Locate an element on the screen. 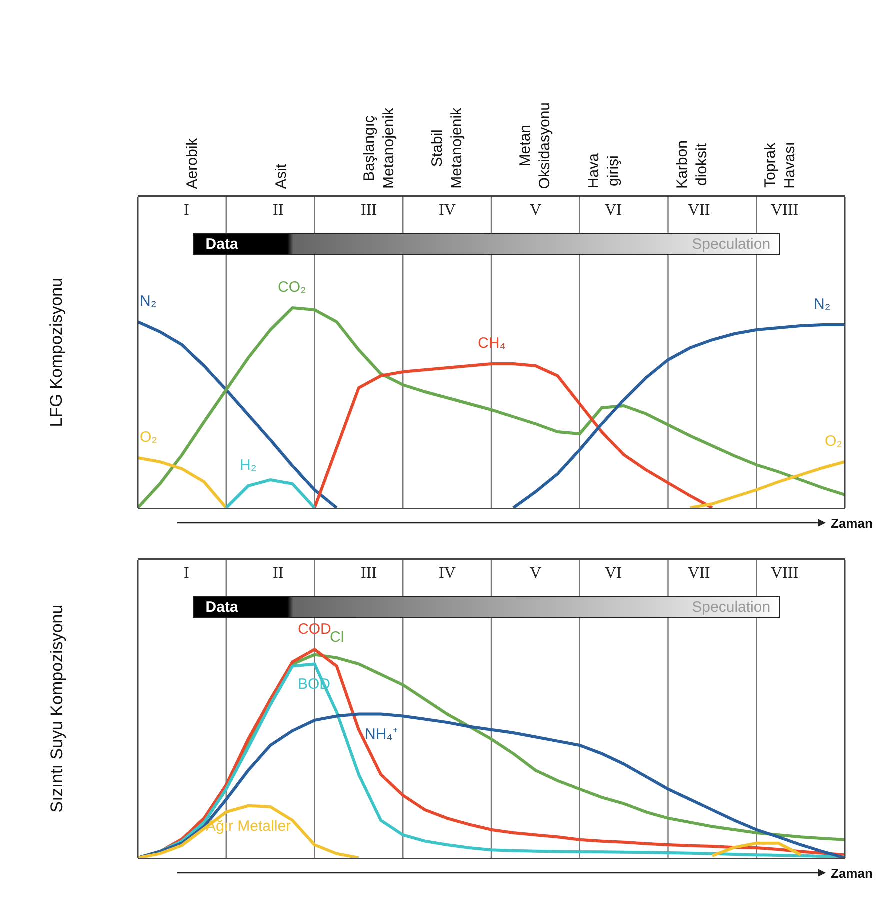 This screenshot has width=877, height=914. text: Stabil Metanojenik is located at coordinates (447, 148).